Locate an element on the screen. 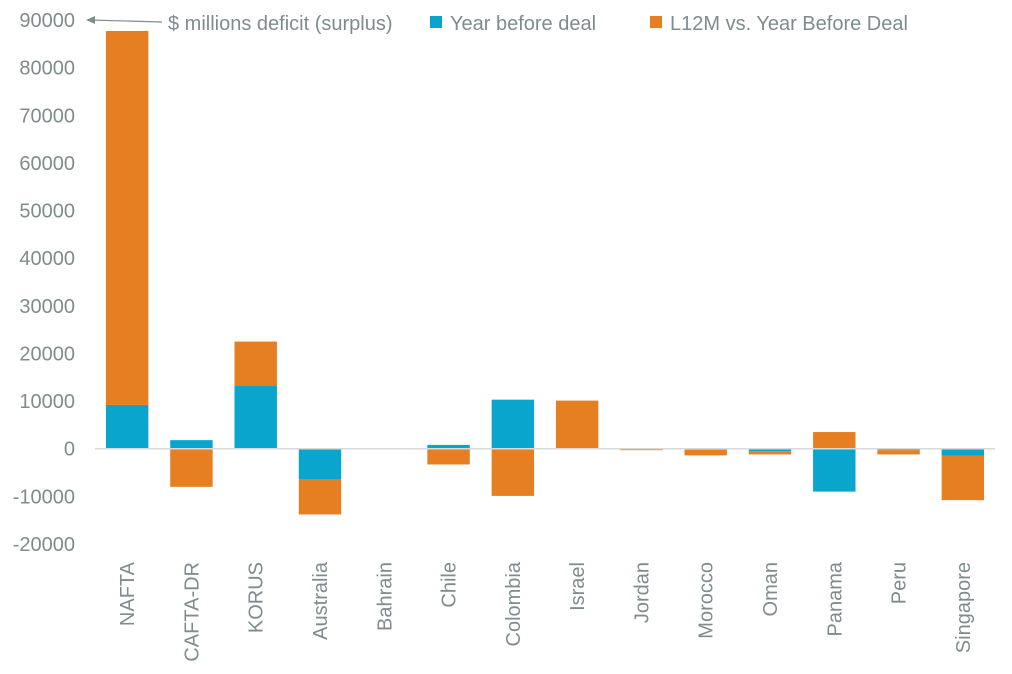 The width and height of the screenshot is (1012, 674). bar-l12m-peru is located at coordinates (898, 452).